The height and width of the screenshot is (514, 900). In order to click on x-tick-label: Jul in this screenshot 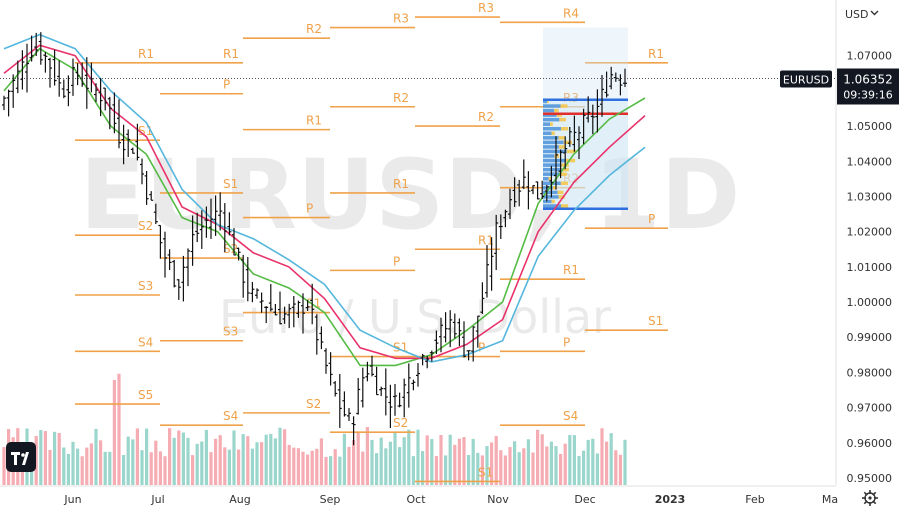, I will do `click(157, 499)`.